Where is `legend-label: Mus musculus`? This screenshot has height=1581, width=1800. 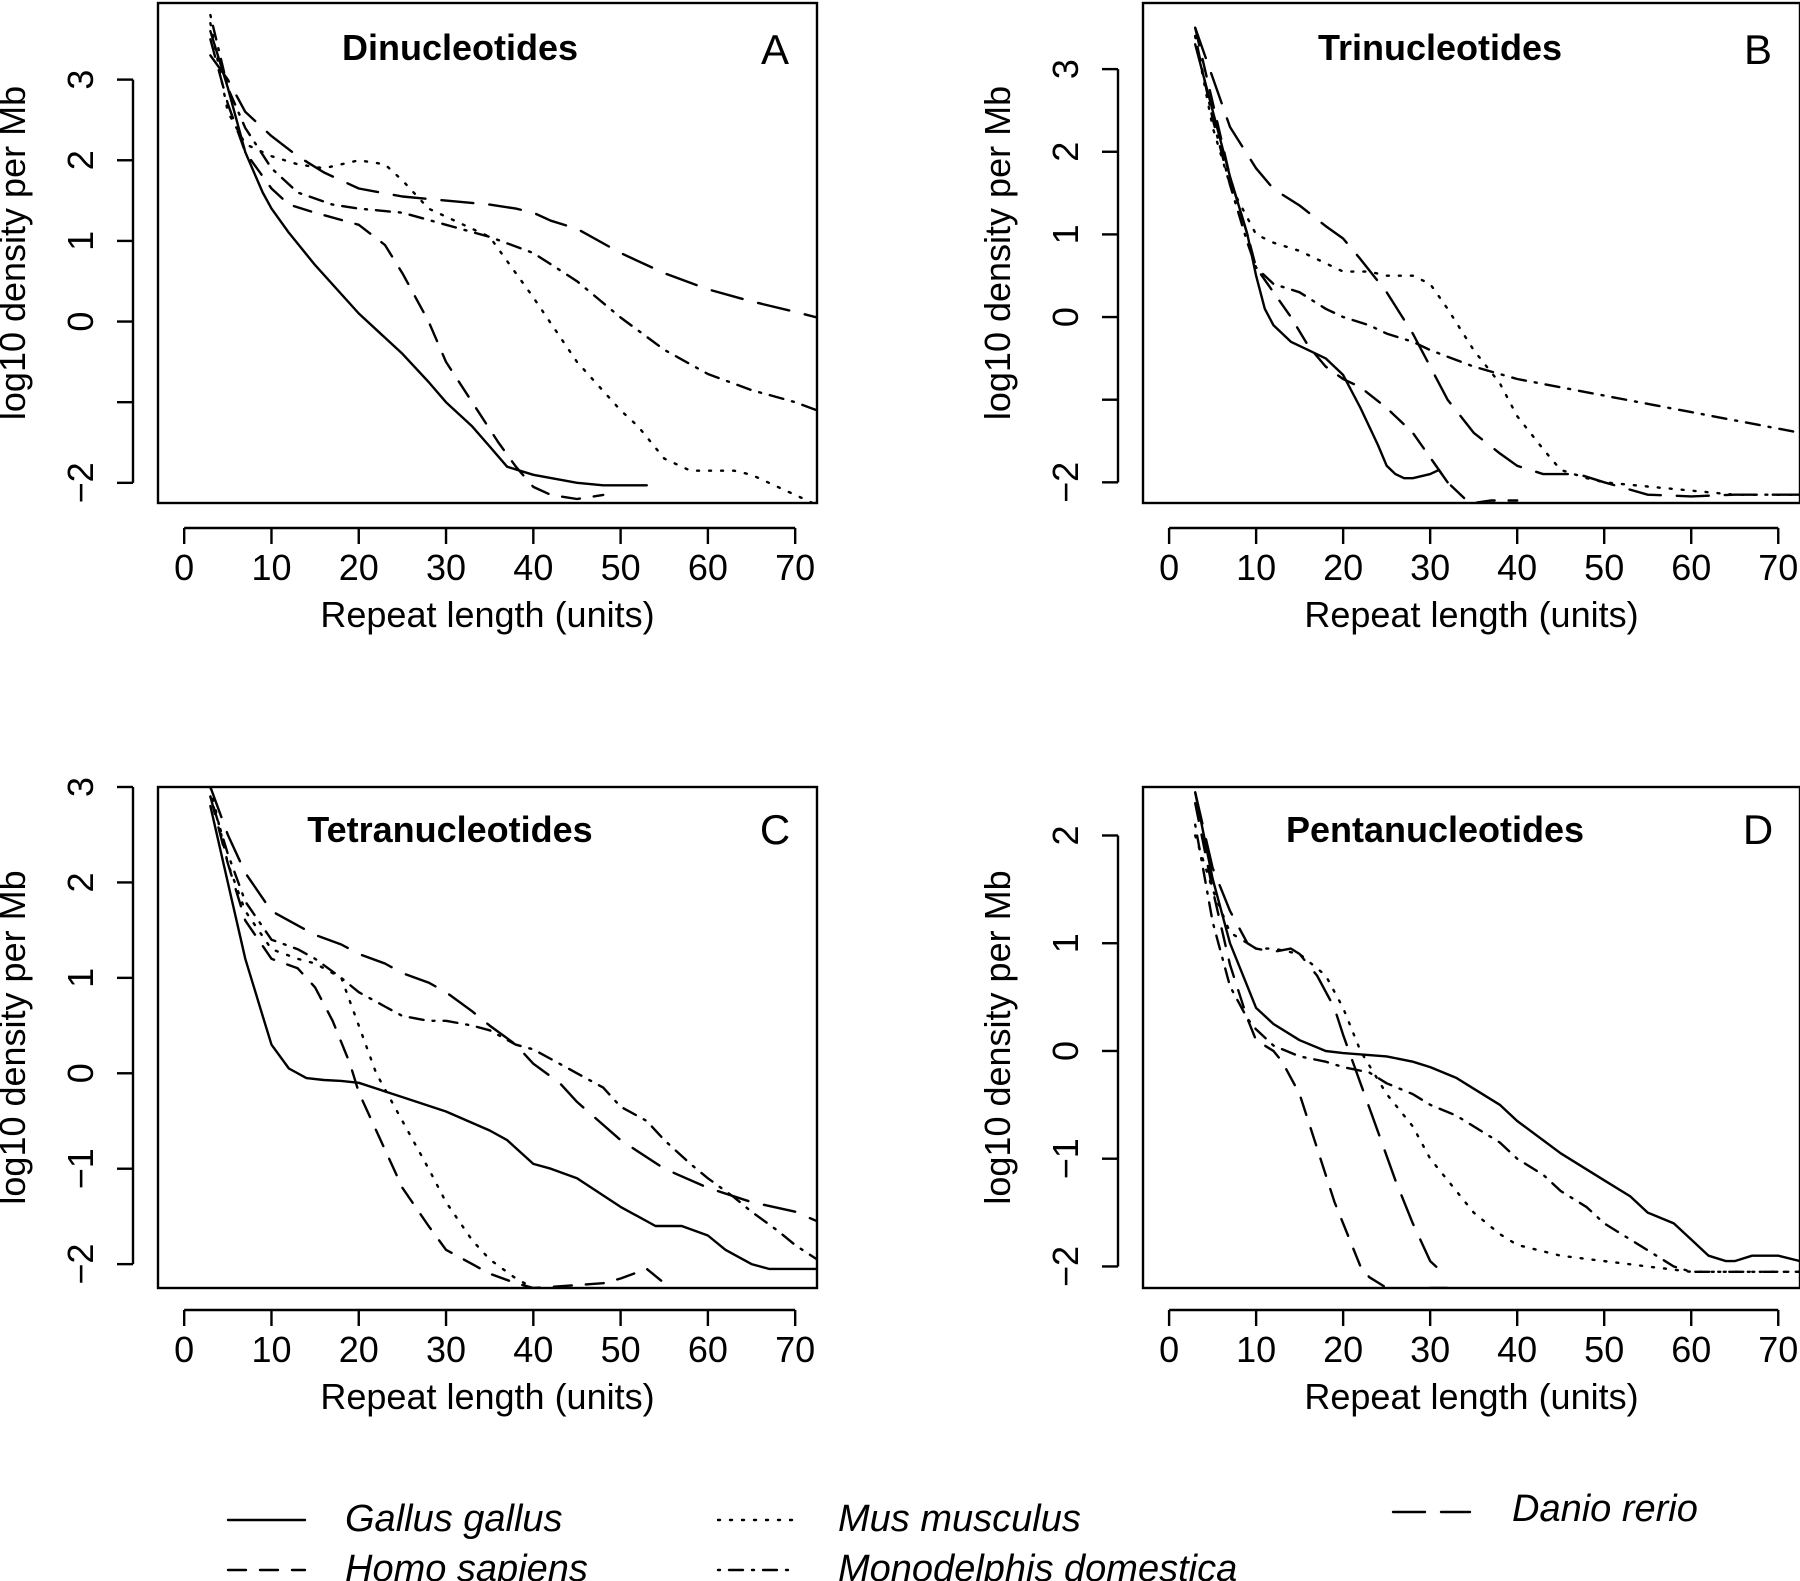 legend-label: Mus musculus is located at coordinates (959, 1519).